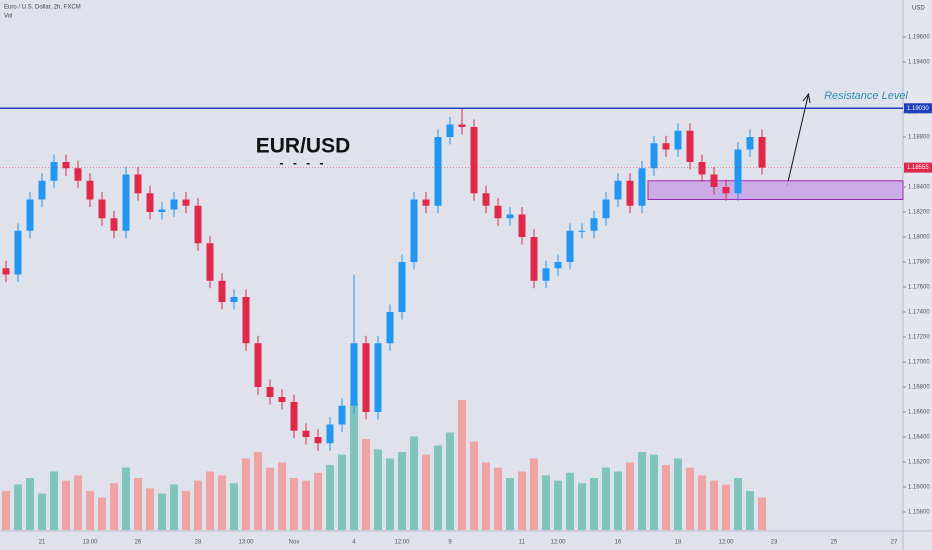 The height and width of the screenshot is (550, 932). Describe the element at coordinates (8, 17) in the screenshot. I see `volume-label: Vol` at that location.